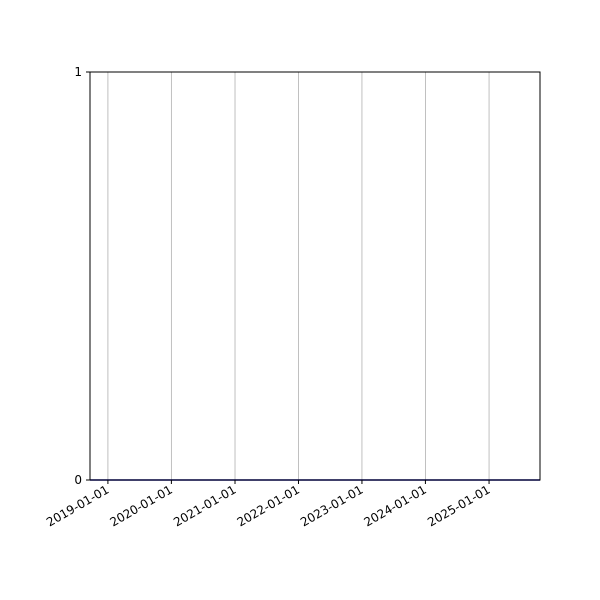 Image resolution: width=600 pixels, height=600 pixels. Describe the element at coordinates (78, 480) in the screenshot. I see `y-tick-label: 0` at that location.